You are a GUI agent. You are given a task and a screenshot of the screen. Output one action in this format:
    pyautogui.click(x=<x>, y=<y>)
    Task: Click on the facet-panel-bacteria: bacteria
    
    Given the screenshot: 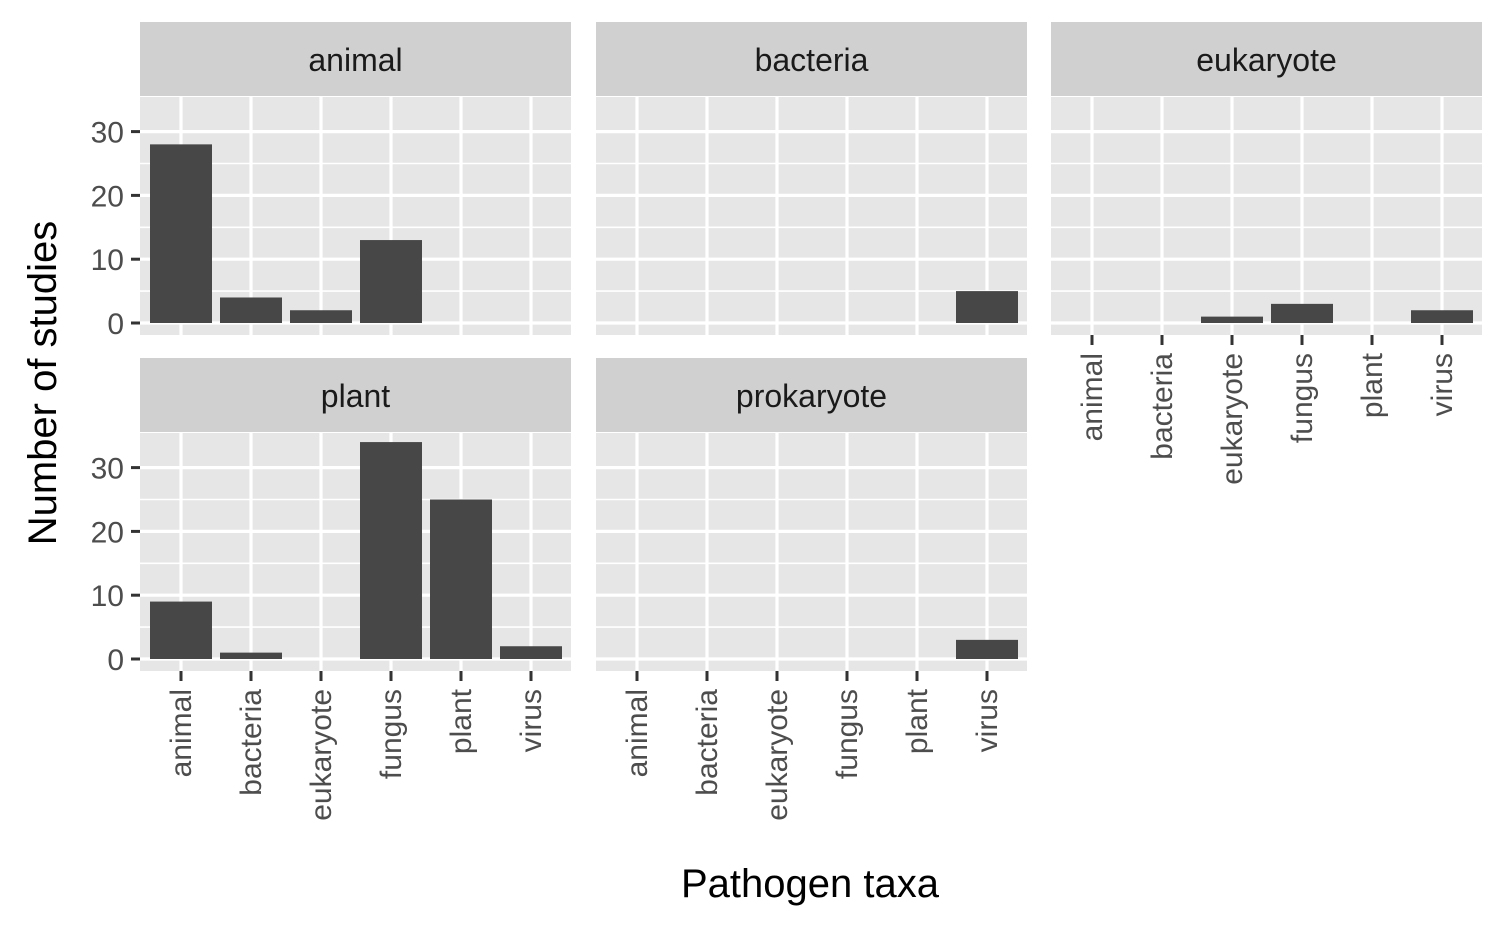 What is the action you would take?
    pyautogui.click(x=811, y=178)
    